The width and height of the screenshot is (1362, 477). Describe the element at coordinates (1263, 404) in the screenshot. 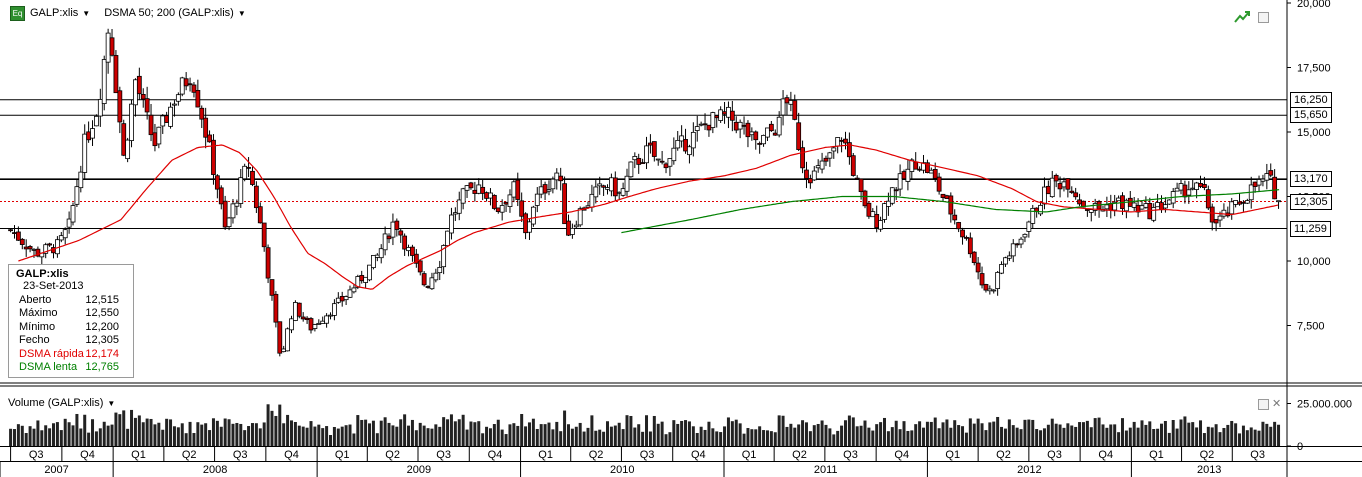

I see `volume-maximize-icon` at that location.